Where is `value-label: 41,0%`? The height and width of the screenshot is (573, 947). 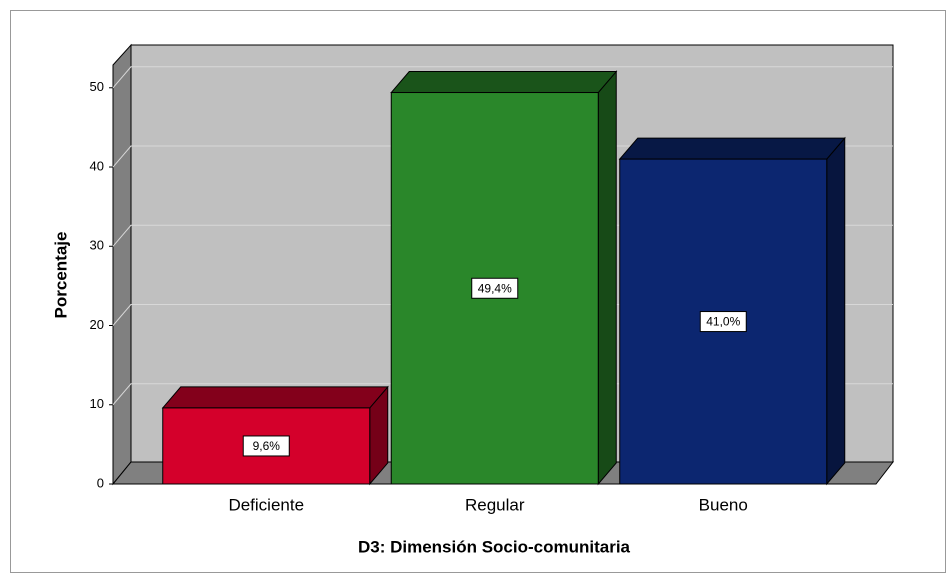
value-label: 41,0% is located at coordinates (723, 322).